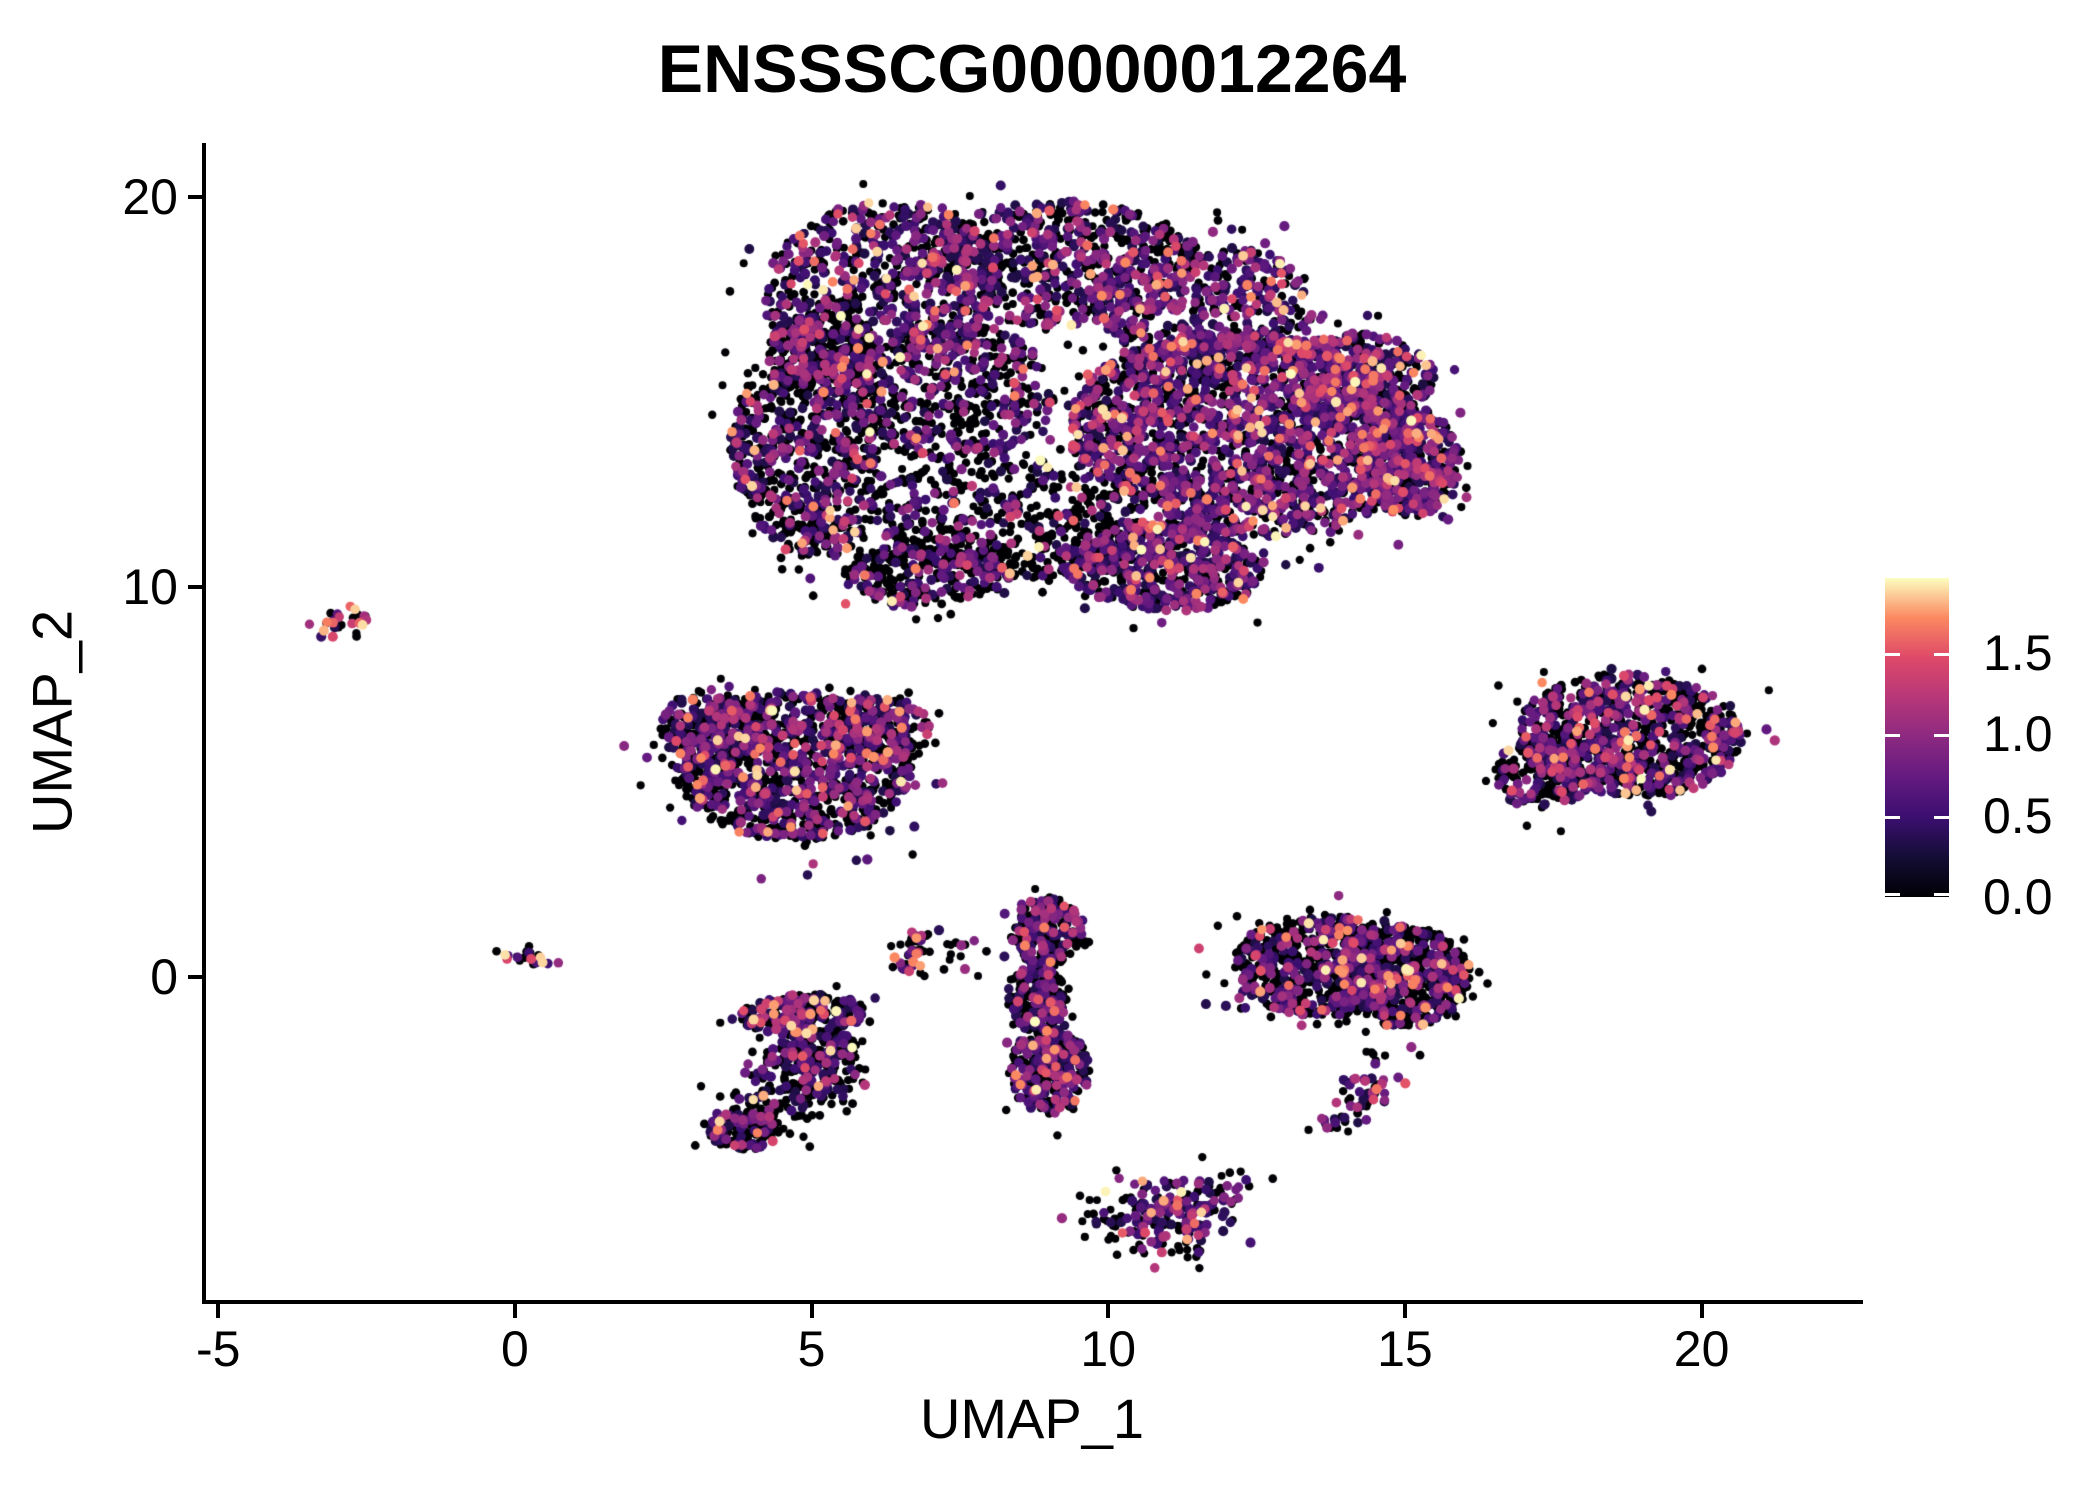 The image size is (2100, 1500). Describe the element at coordinates (150, 196) in the screenshot. I see `y-tick-label: 20` at that location.